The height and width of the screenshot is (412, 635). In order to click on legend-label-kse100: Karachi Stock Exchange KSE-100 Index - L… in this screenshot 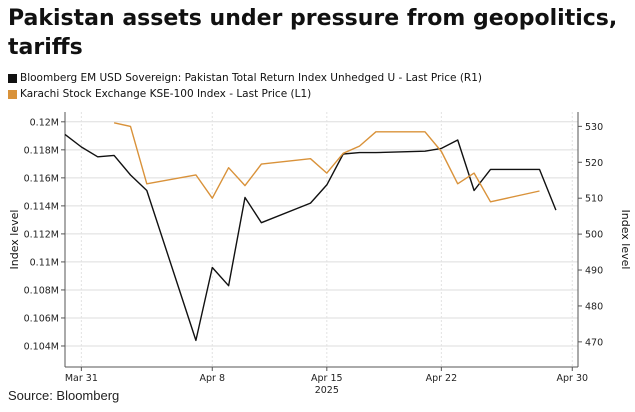, I will do `click(166, 94)`.